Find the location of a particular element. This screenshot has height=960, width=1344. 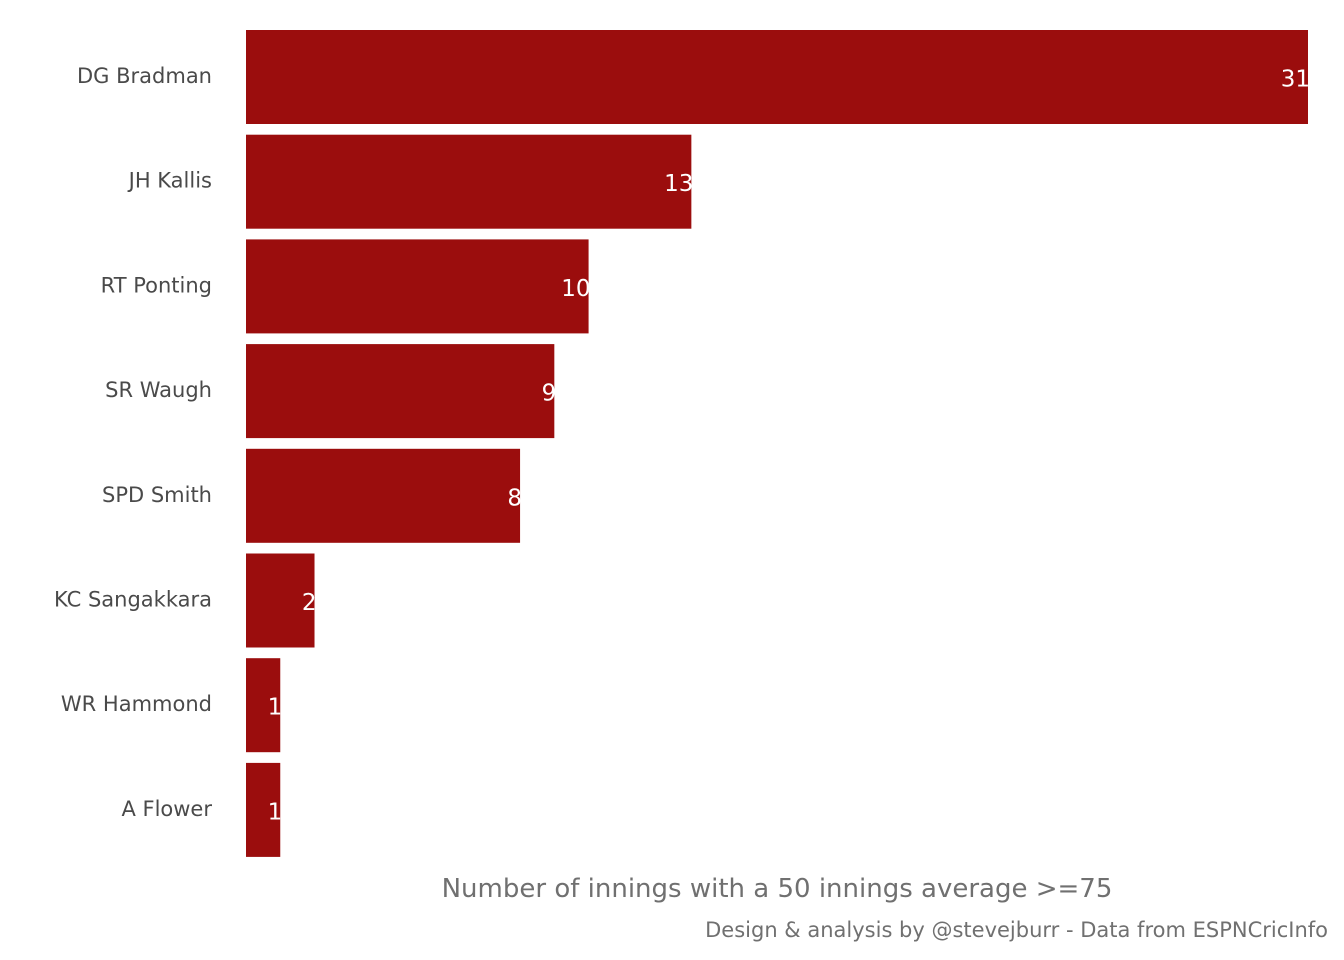

category-label: SR Waugh is located at coordinates (158, 390).